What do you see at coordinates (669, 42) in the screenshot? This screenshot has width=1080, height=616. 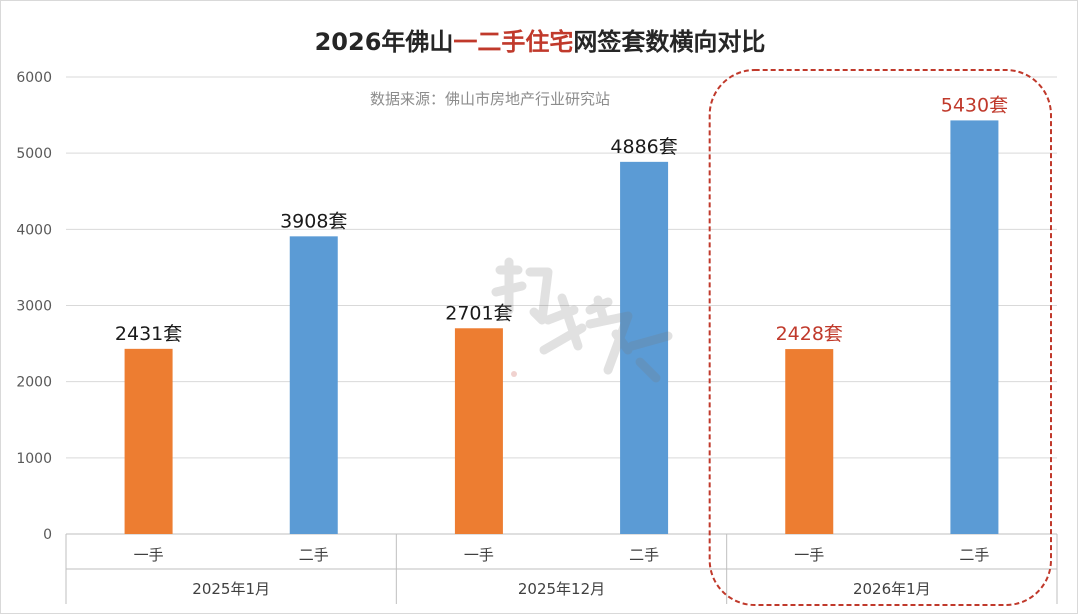 I see `title-part-3: 网签套数横向对比` at bounding box center [669, 42].